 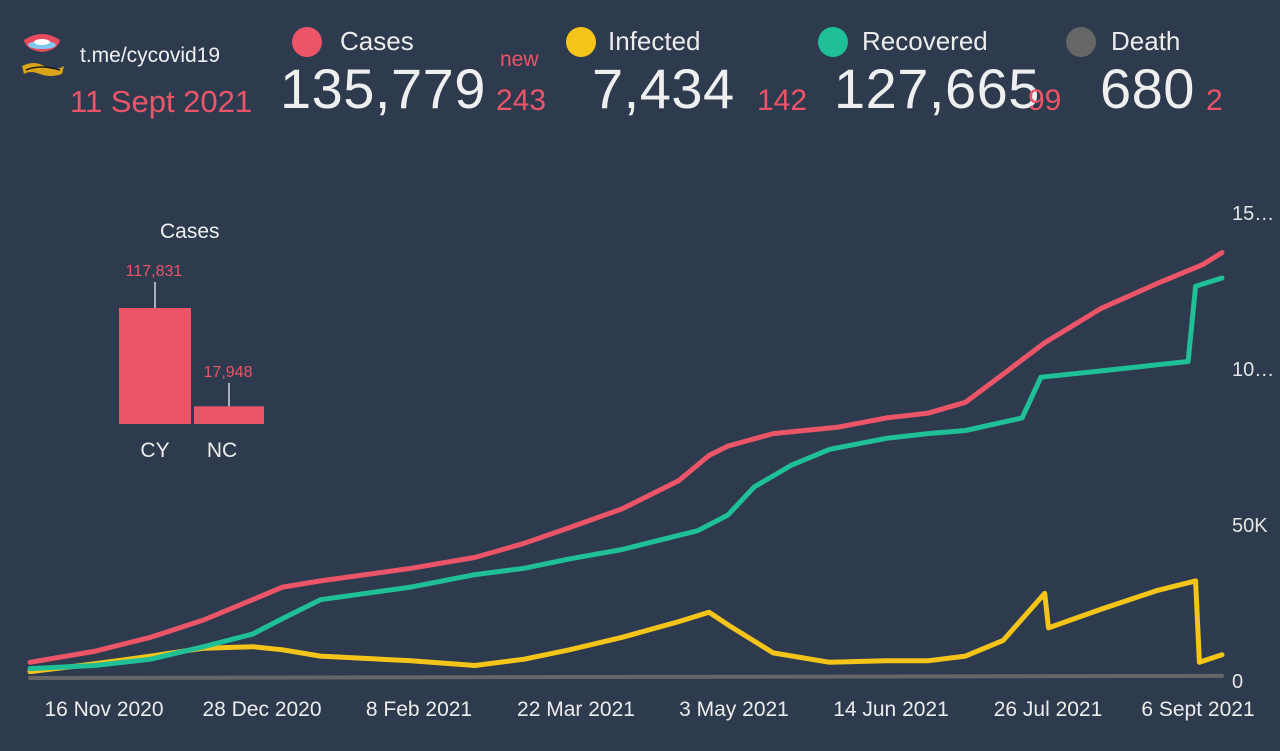 I want to click on legend-label: Death, so click(x=1146, y=41).